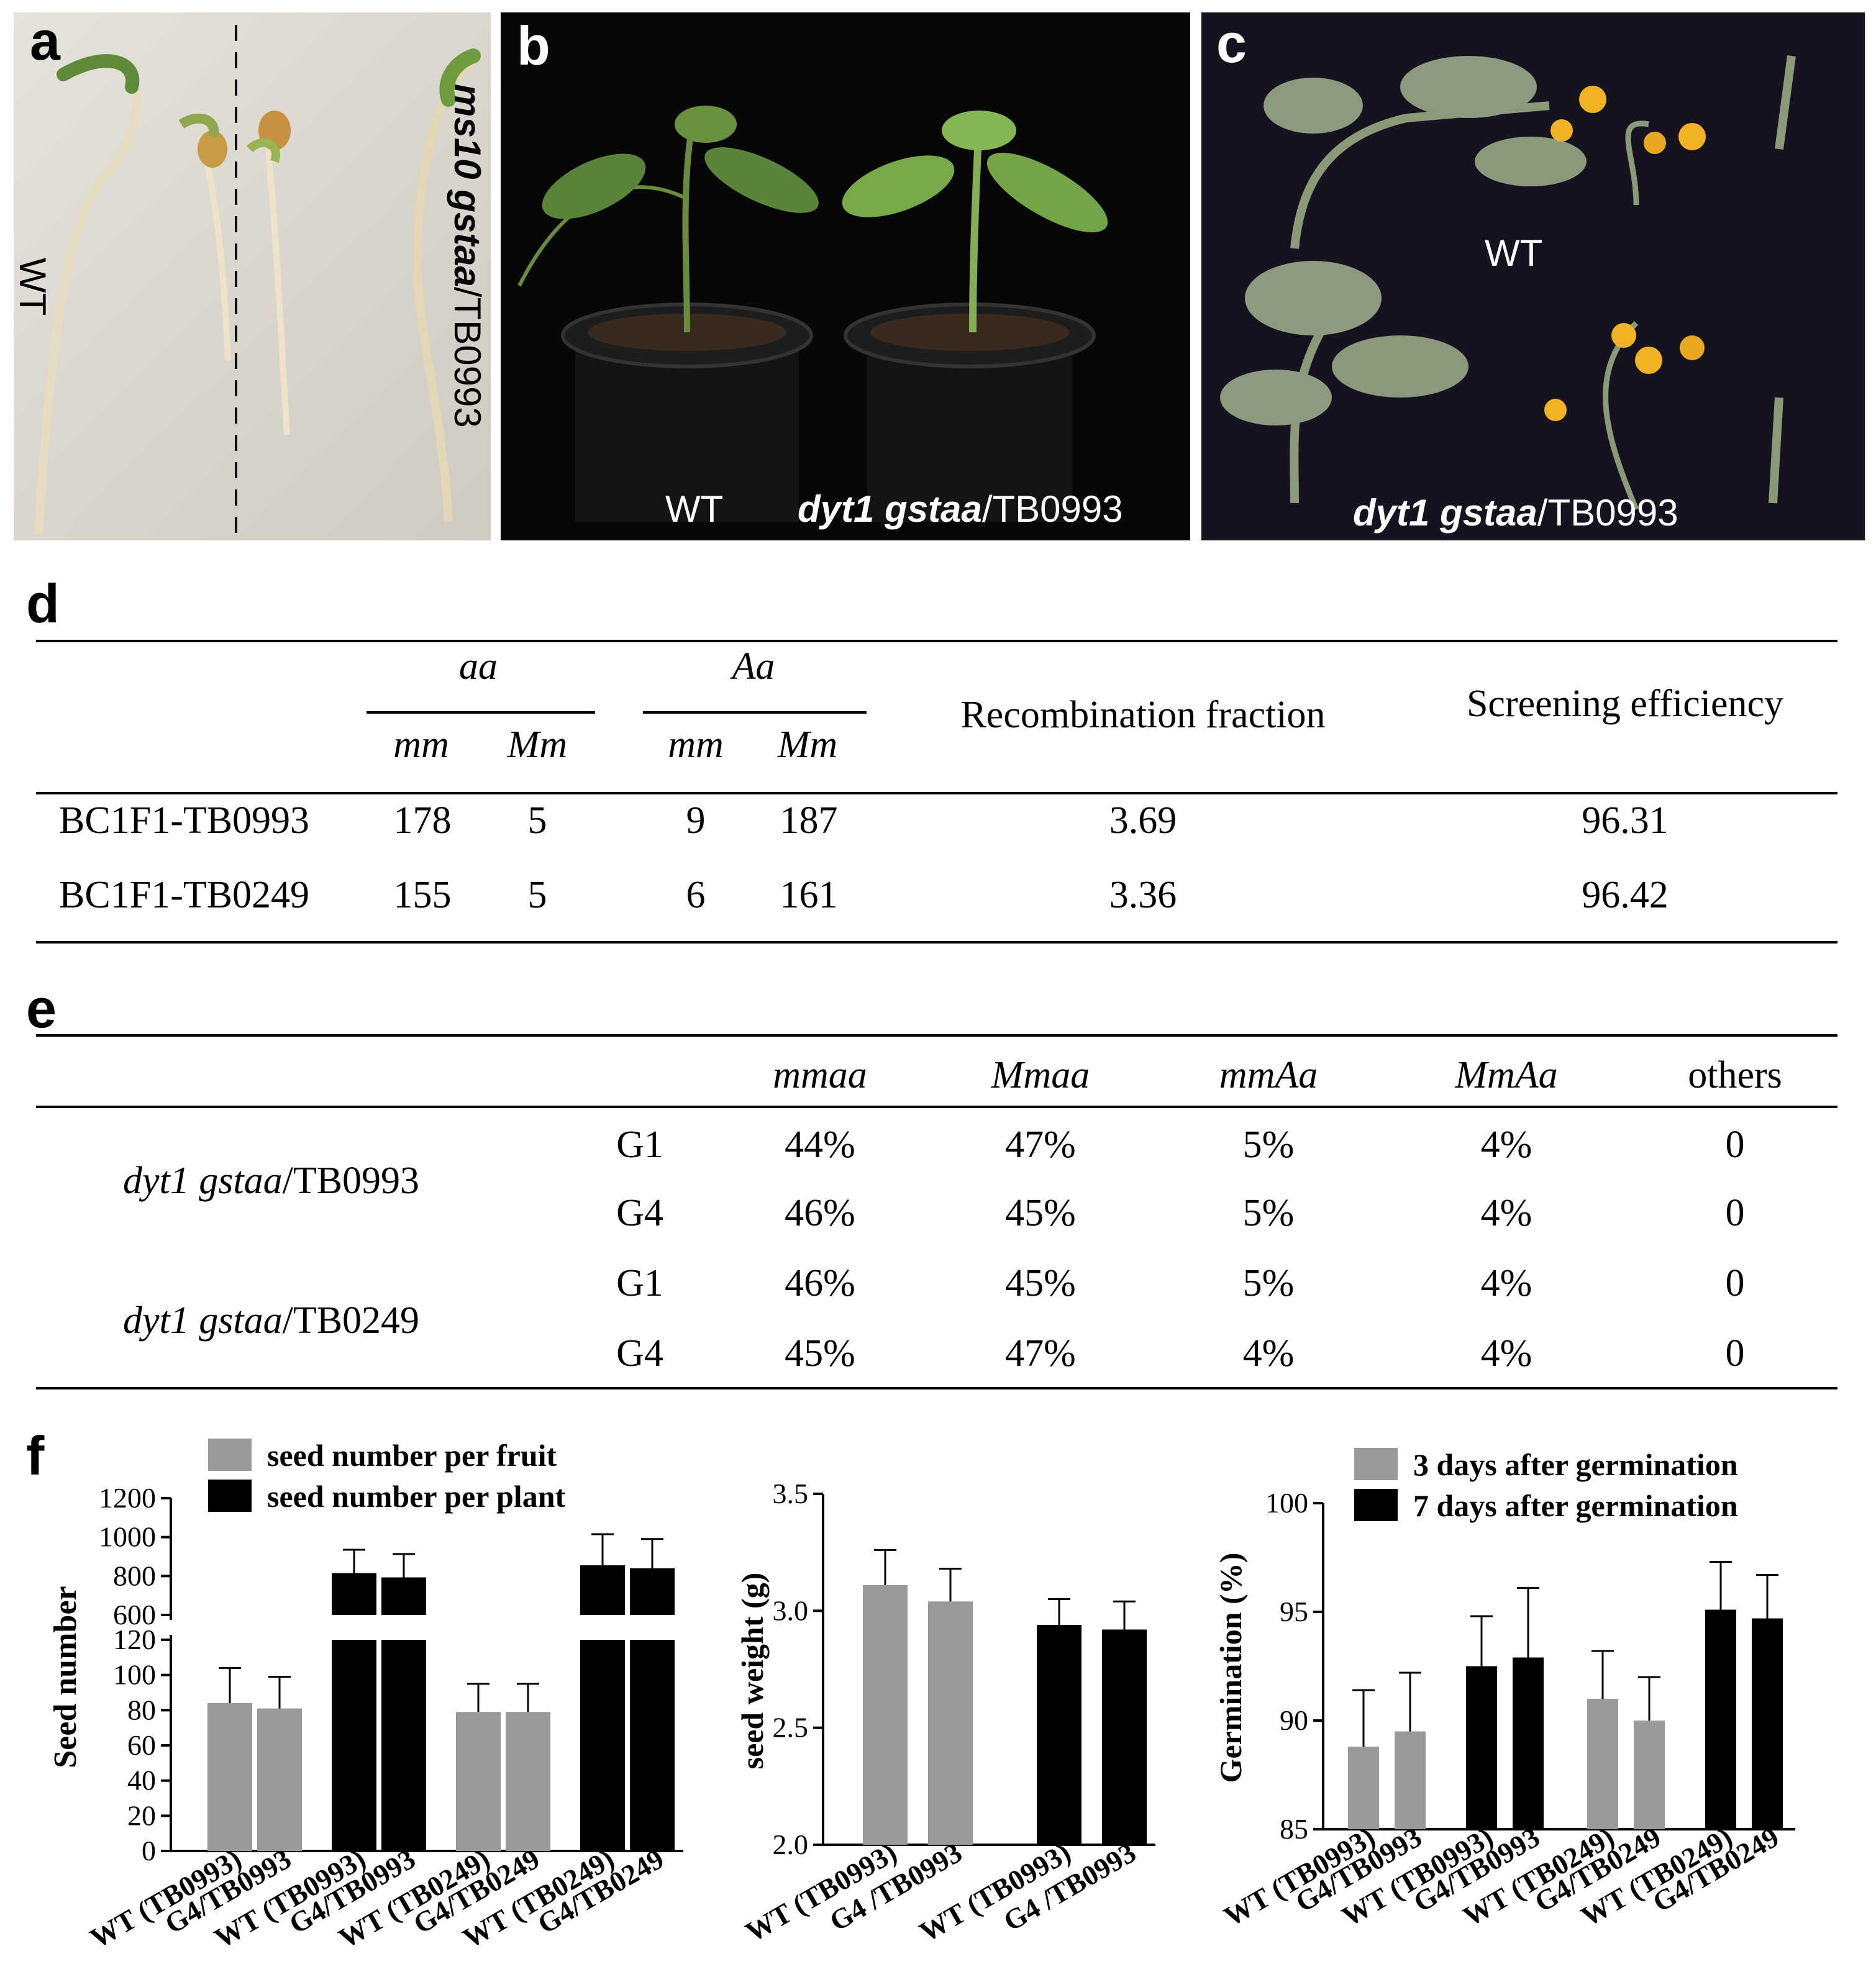 The image size is (1876, 1969). Describe the element at coordinates (936, 1035) in the screenshot. I see `table-e-top-rule` at that location.